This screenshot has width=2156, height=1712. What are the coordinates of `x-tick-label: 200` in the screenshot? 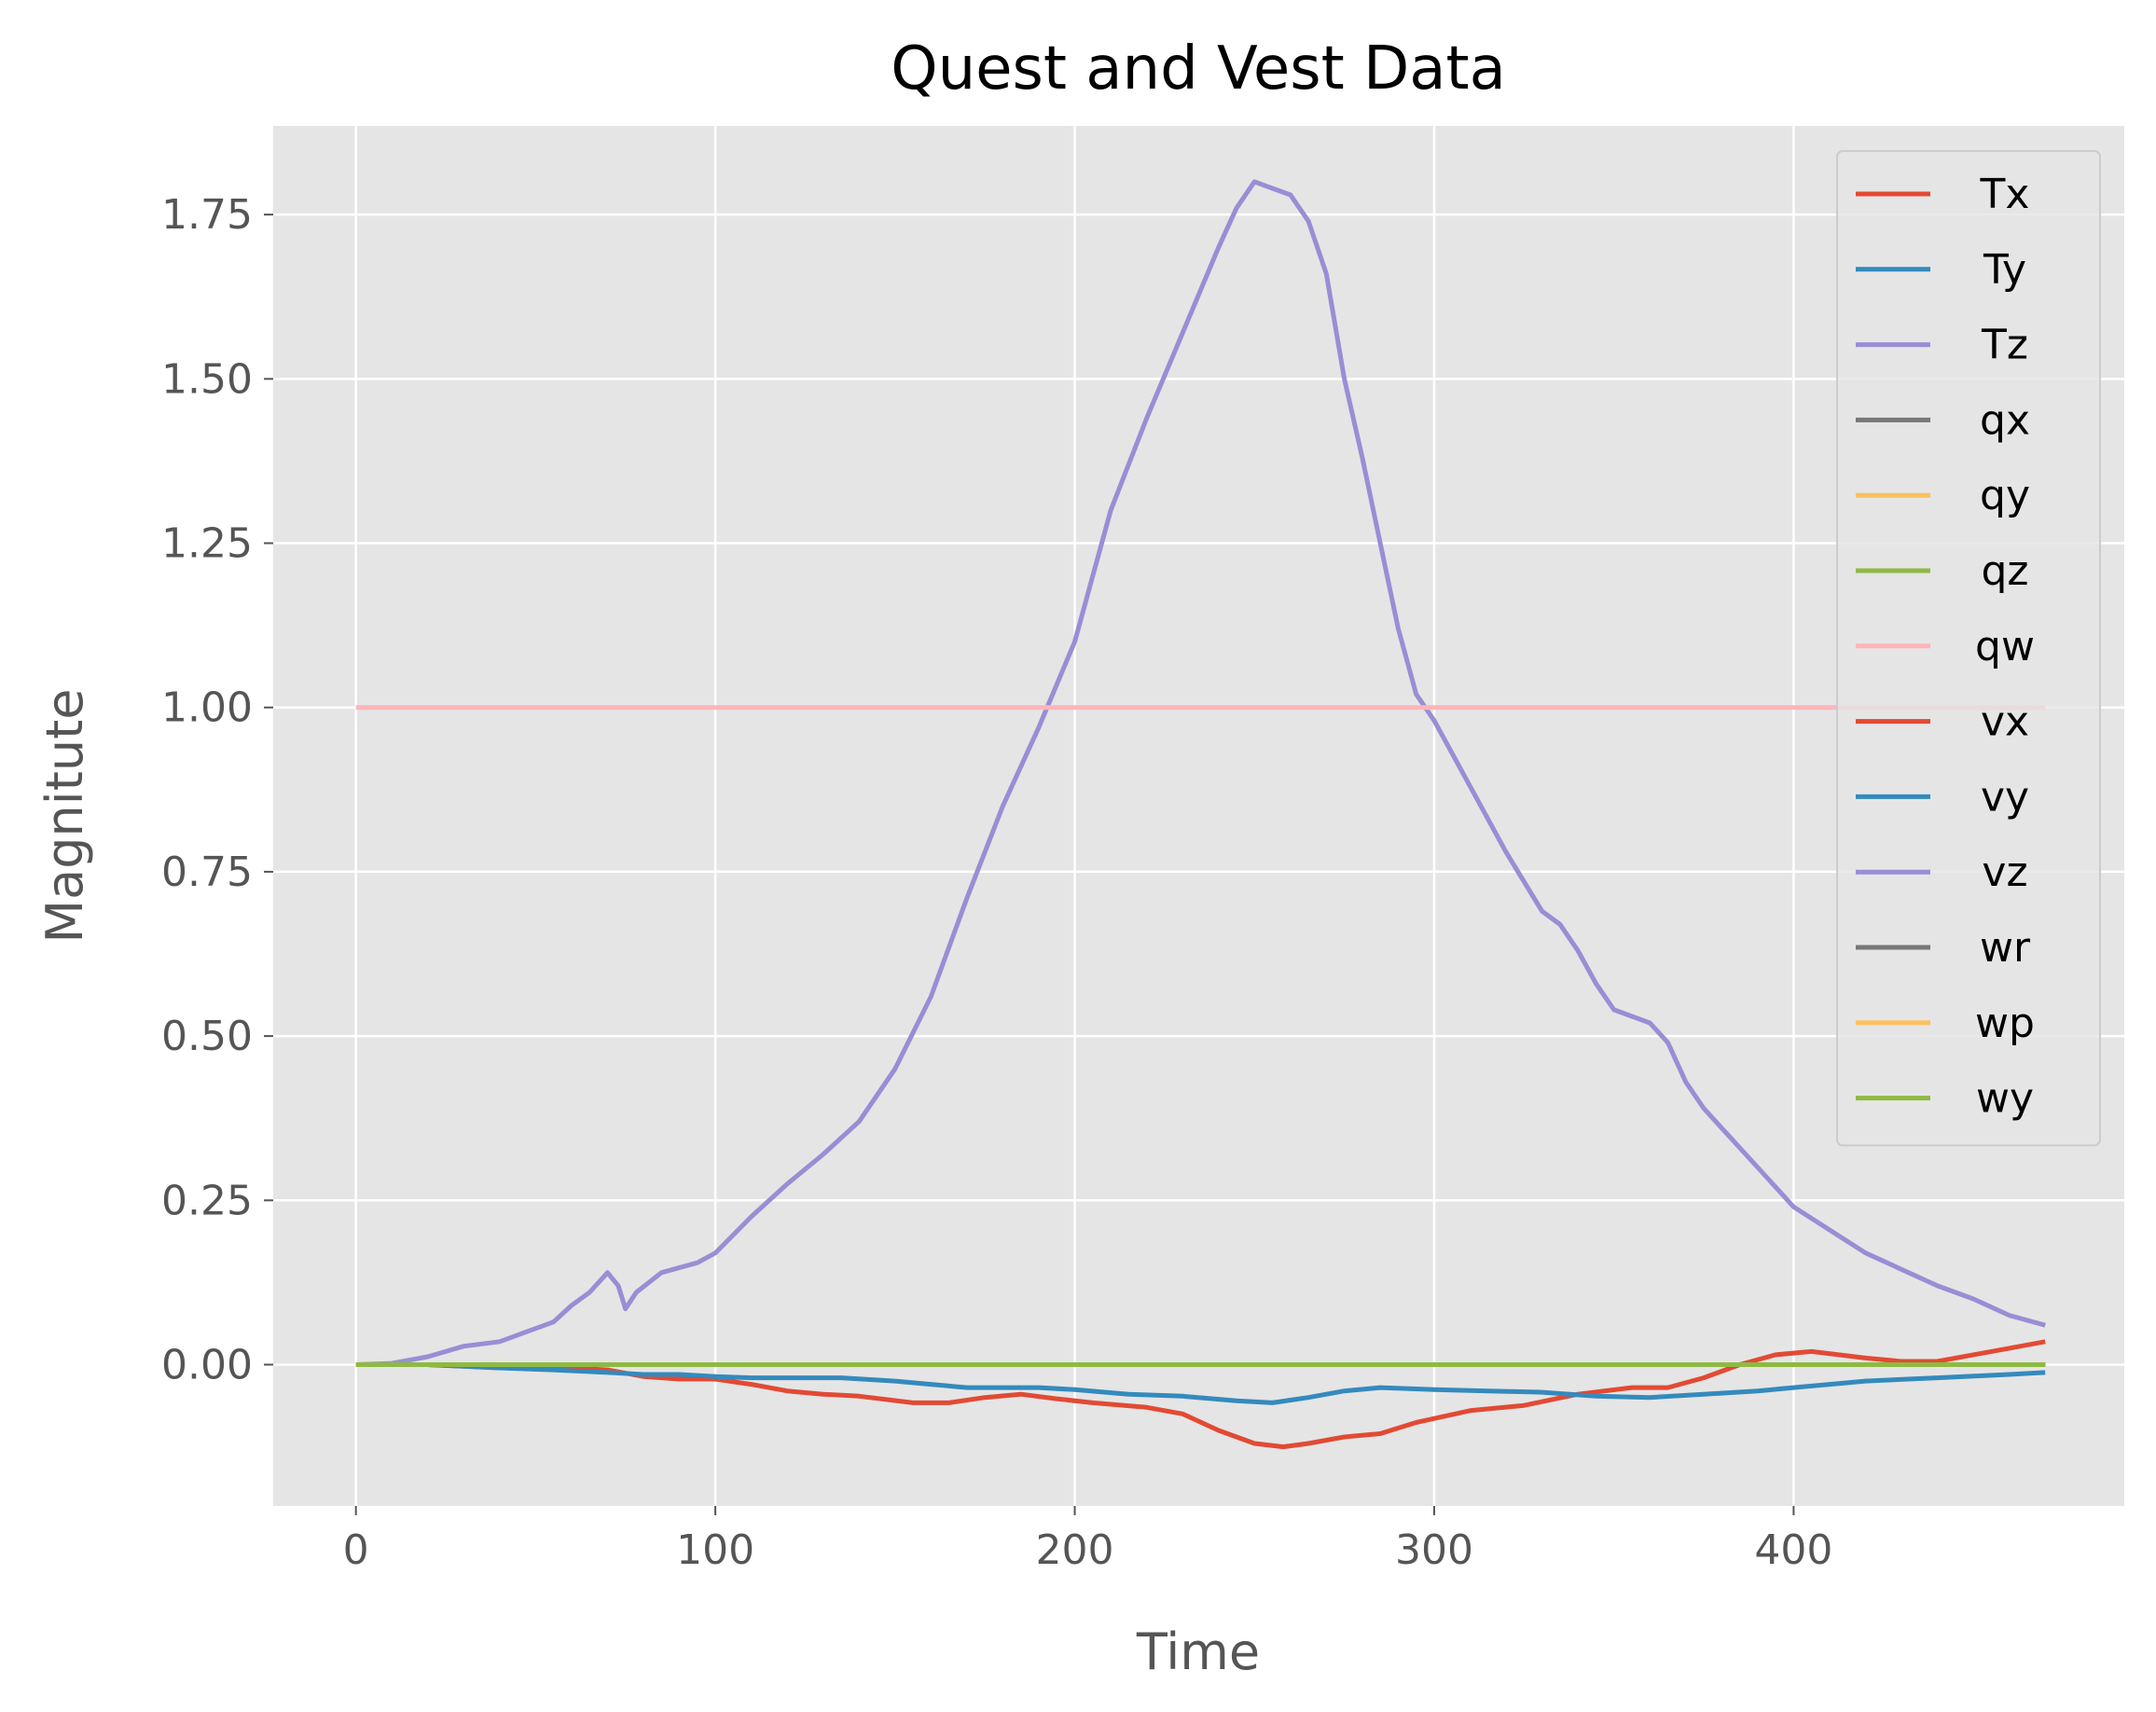 It's located at (1075, 1550).